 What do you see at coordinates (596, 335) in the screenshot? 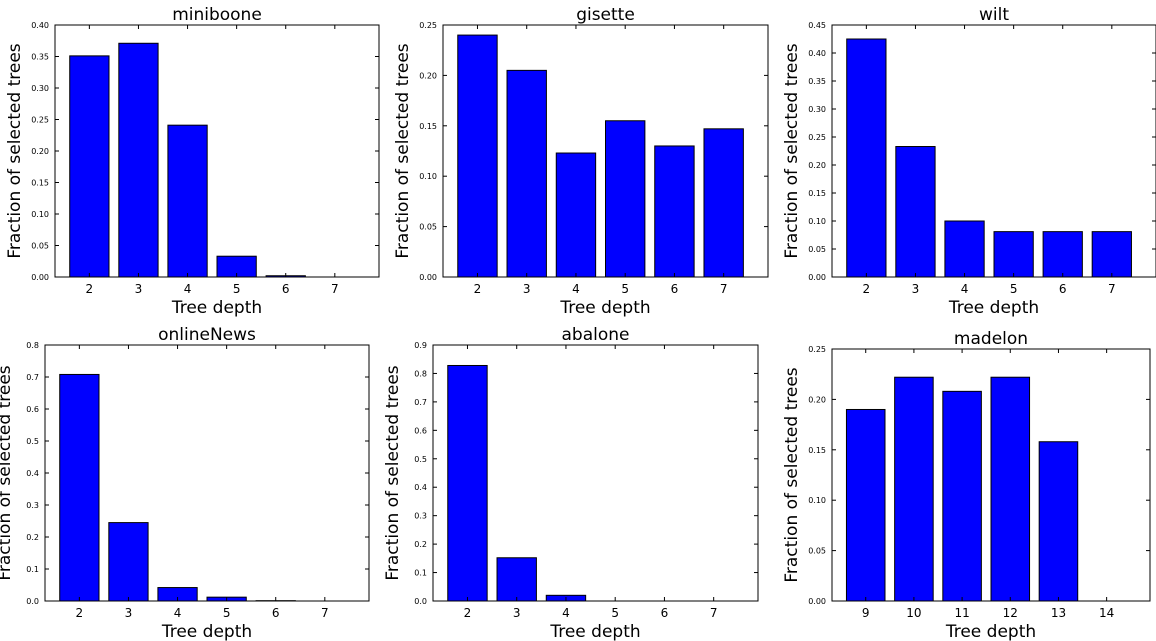
I see `chart-title: abalone` at bounding box center [596, 335].